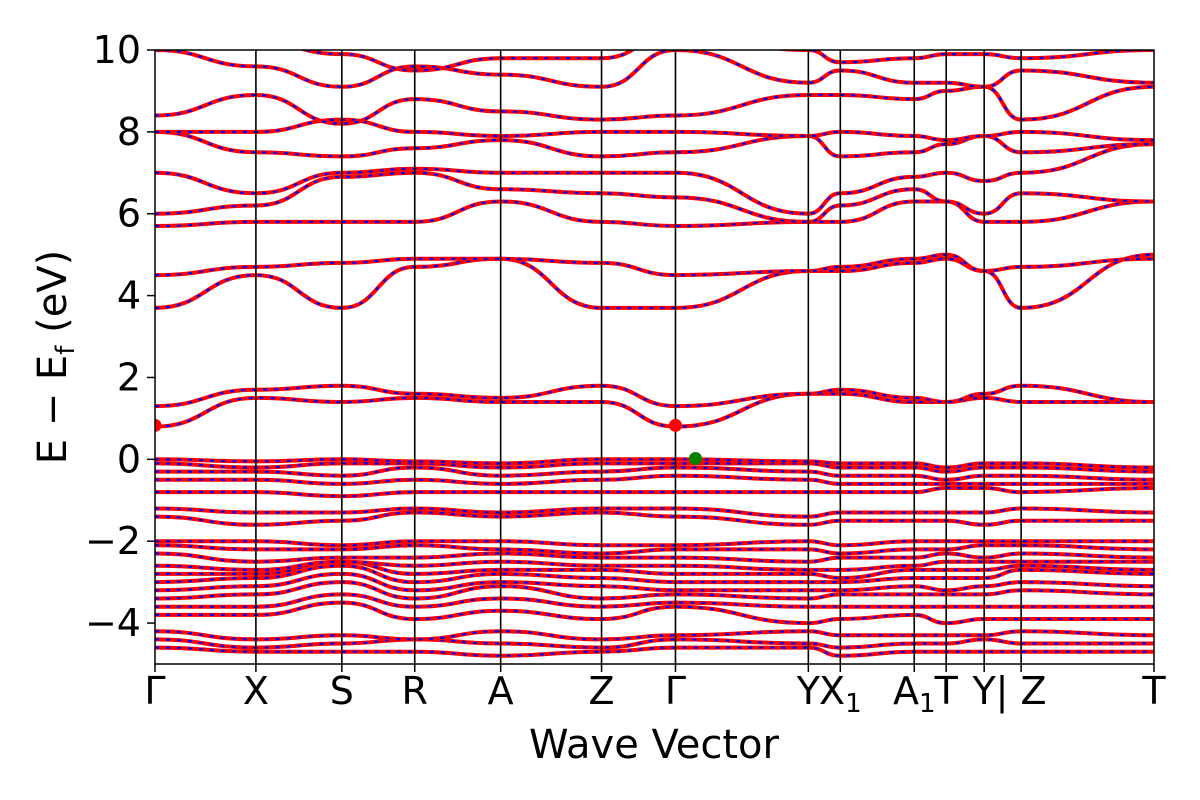 The image size is (1200, 800). I want to click on marker-cbm-left, so click(158, 425).